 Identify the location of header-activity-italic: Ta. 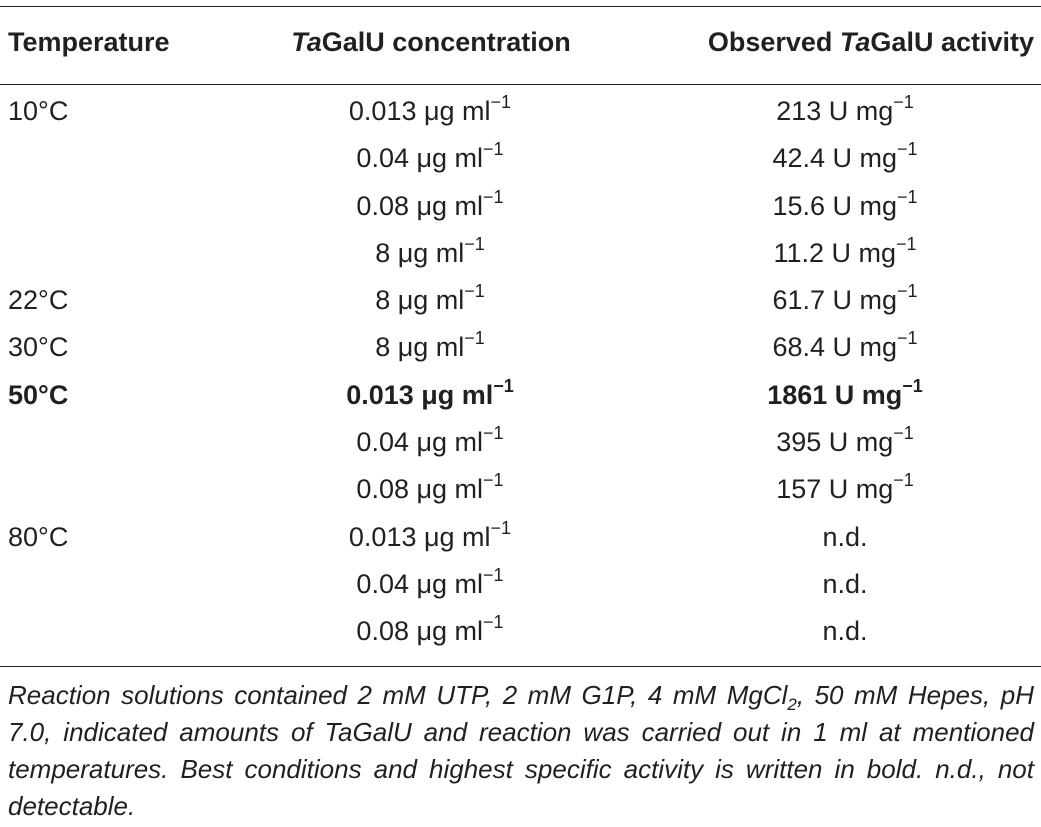
(855, 42).